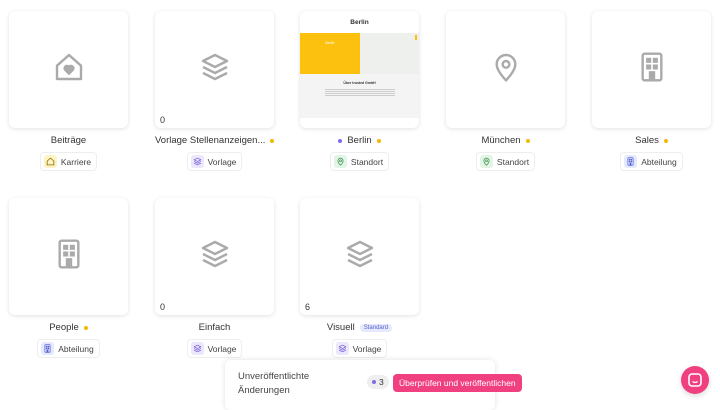 The height and width of the screenshot is (410, 720). What do you see at coordinates (308, 307) in the screenshot?
I see `item-count: 6` at bounding box center [308, 307].